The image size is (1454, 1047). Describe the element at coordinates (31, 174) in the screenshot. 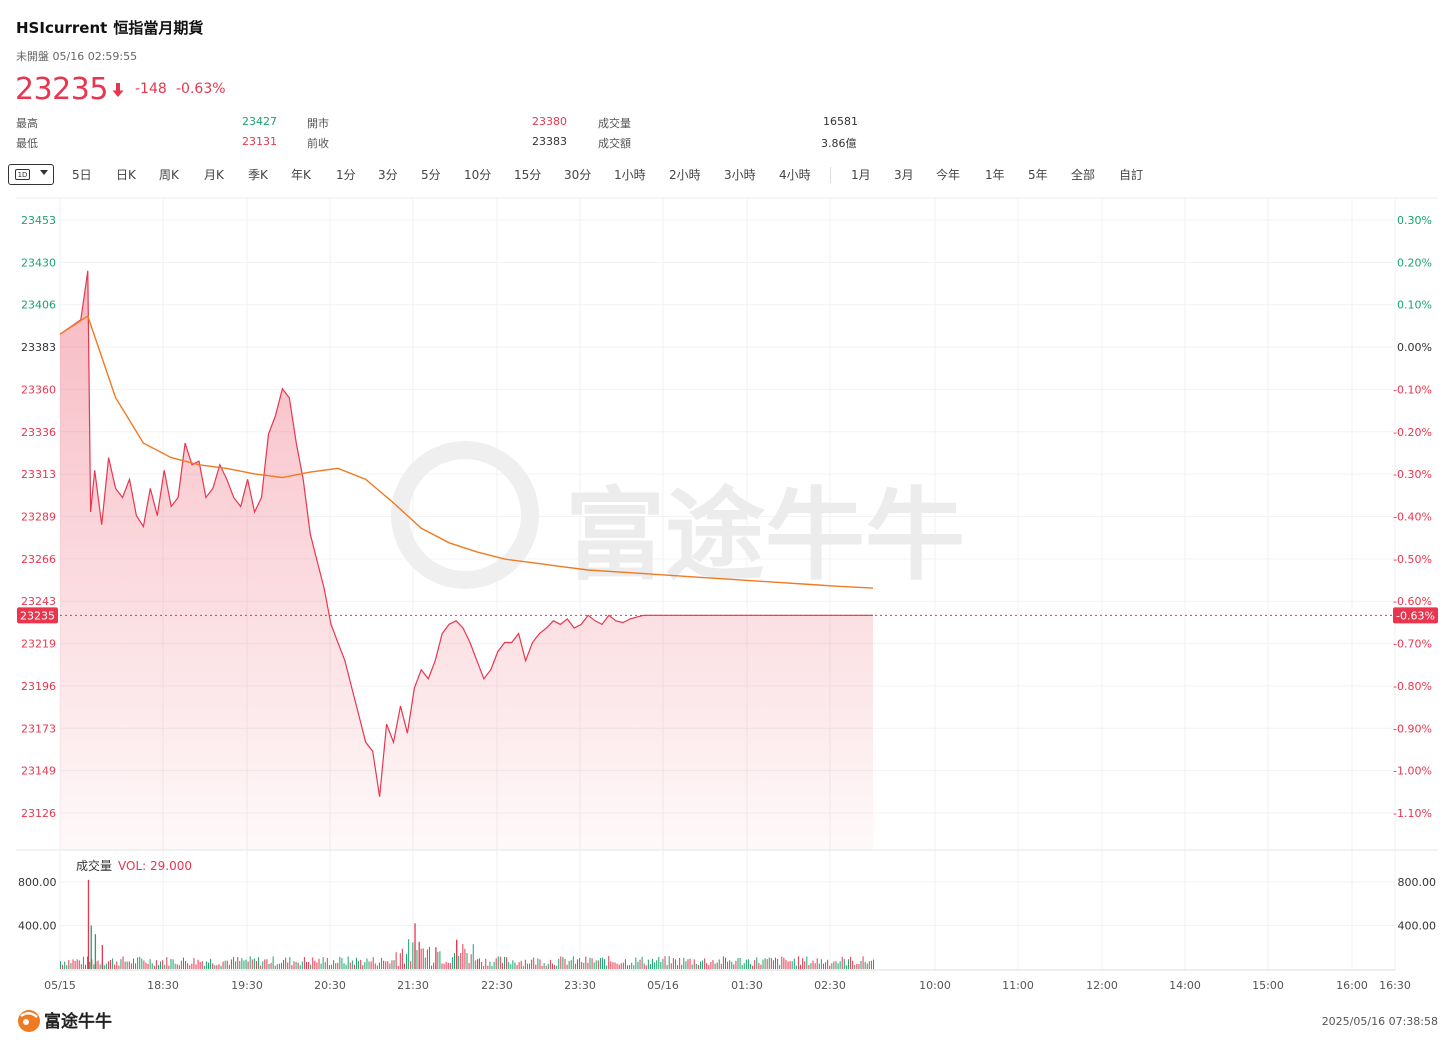

I see `period-dropdown: 1D` at that location.